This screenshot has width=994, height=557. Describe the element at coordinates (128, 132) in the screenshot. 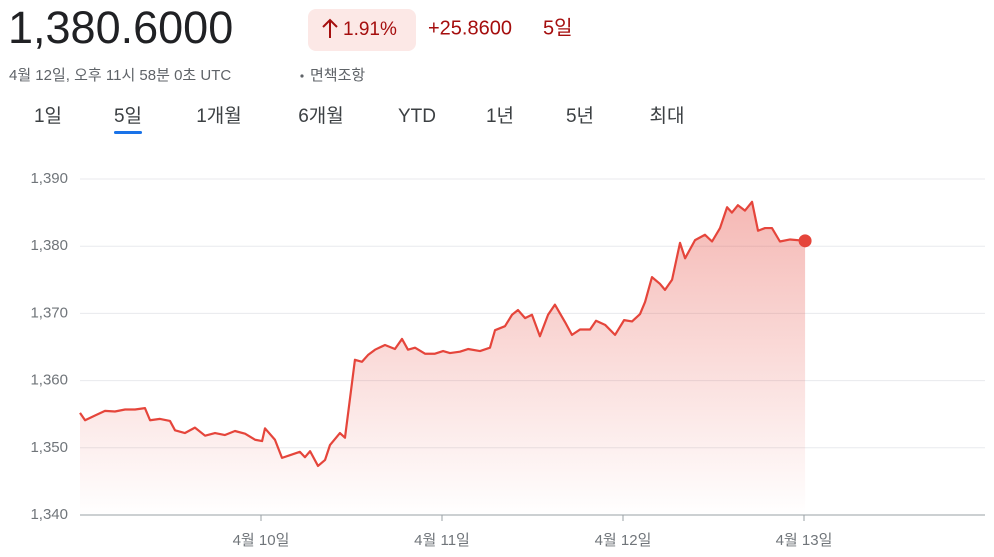

I see `tab-underline` at that location.